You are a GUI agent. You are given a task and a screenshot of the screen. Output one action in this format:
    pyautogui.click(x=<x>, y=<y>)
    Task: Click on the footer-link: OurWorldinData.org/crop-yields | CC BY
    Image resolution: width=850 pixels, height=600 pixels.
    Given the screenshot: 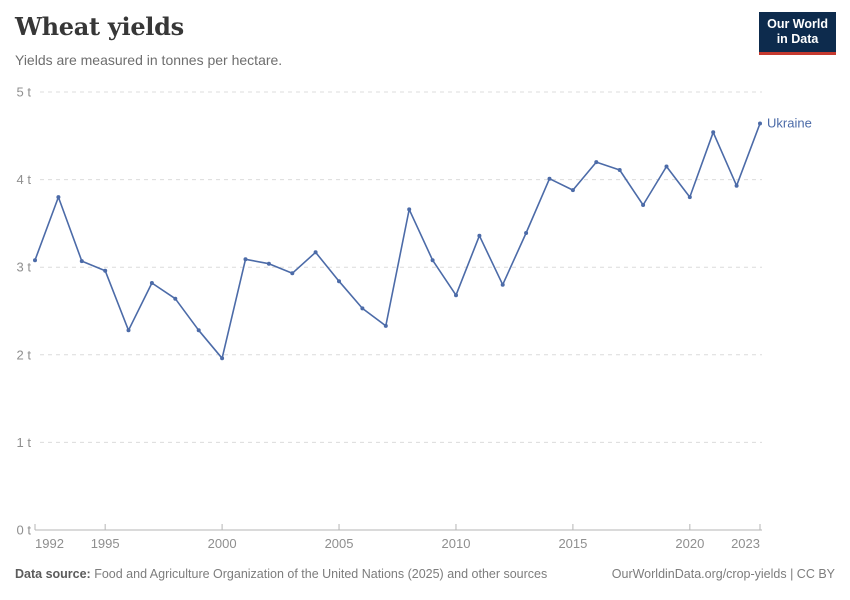 What is the action you would take?
    pyautogui.click(x=723, y=574)
    